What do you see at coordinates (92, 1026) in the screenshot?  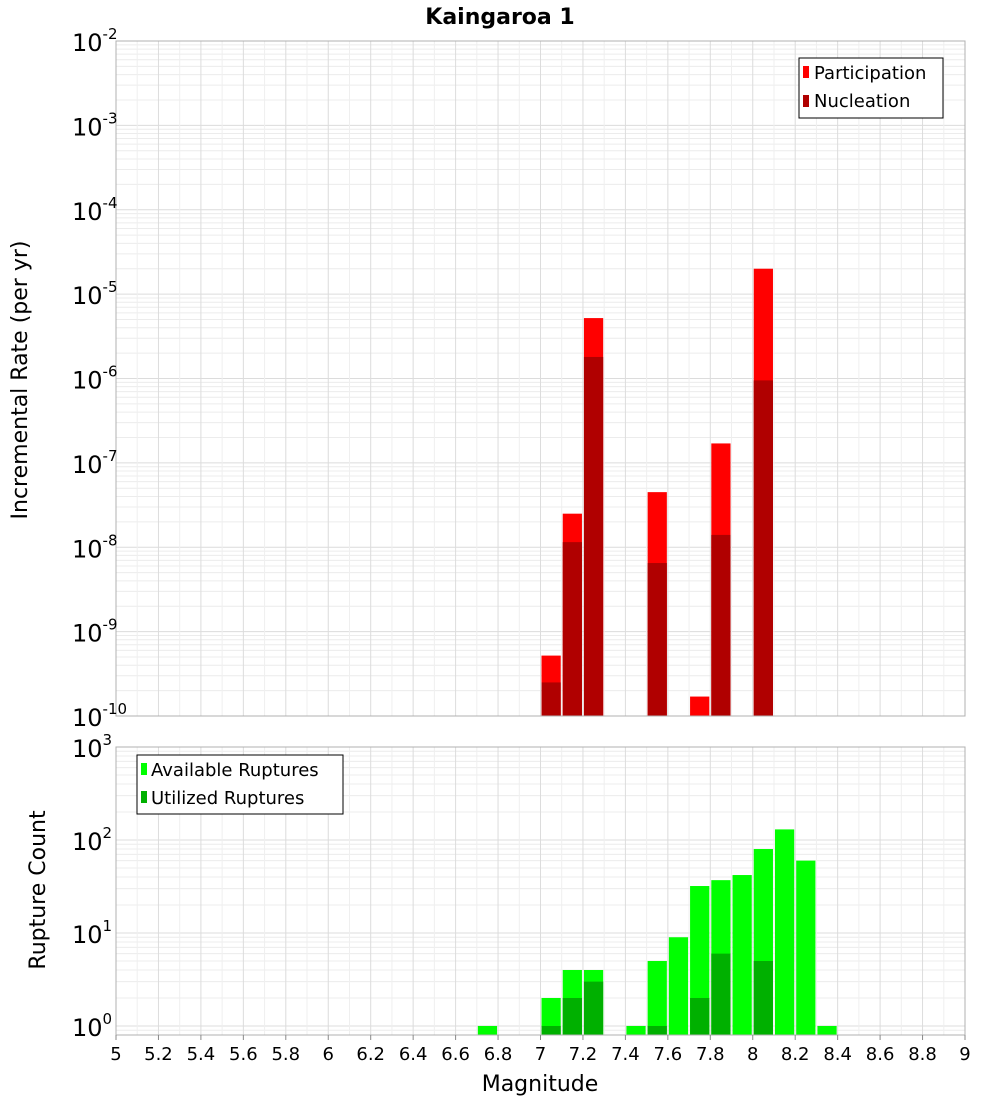 I see `bottom-y-tick-label: 10⁰` at bounding box center [92, 1026].